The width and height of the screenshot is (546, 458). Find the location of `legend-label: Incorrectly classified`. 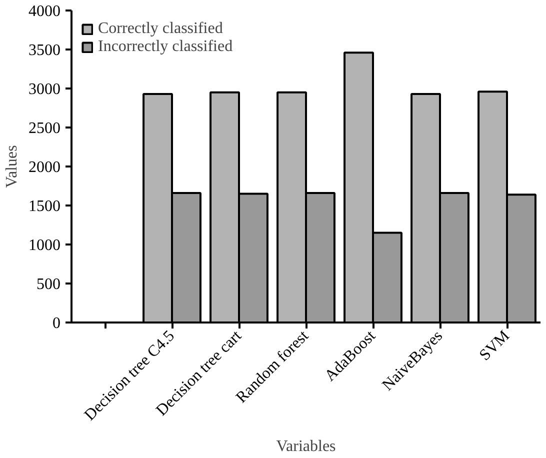

legend-label: Incorrectly classified is located at coordinates (165, 47).